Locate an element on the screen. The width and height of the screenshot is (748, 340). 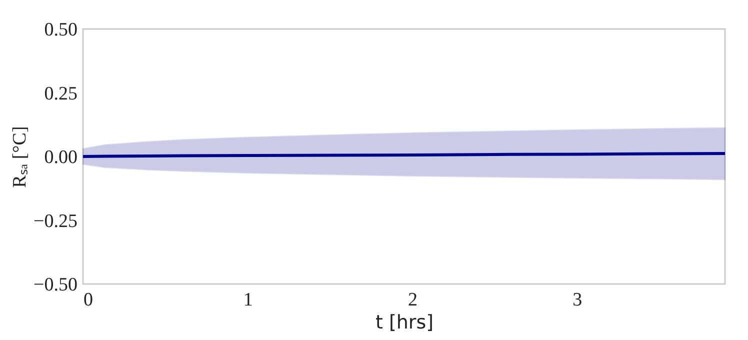
y-tick-label: 0.50 is located at coordinates (61, 30).